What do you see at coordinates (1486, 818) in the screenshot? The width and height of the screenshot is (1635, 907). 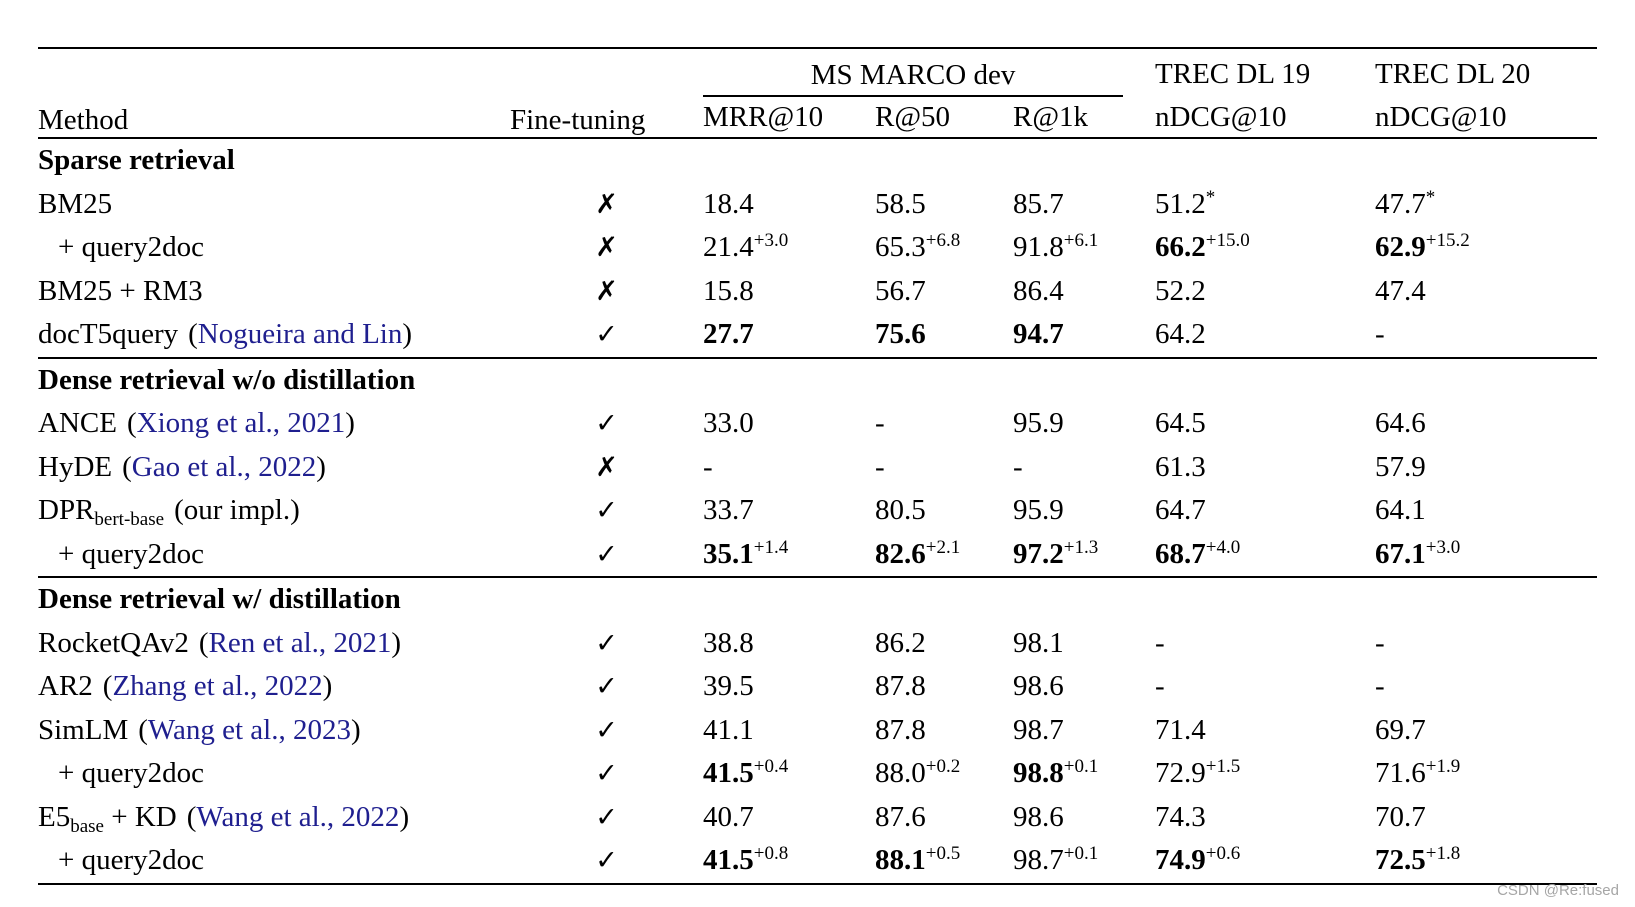 I see `metric-cell: 70.7` at bounding box center [1486, 818].